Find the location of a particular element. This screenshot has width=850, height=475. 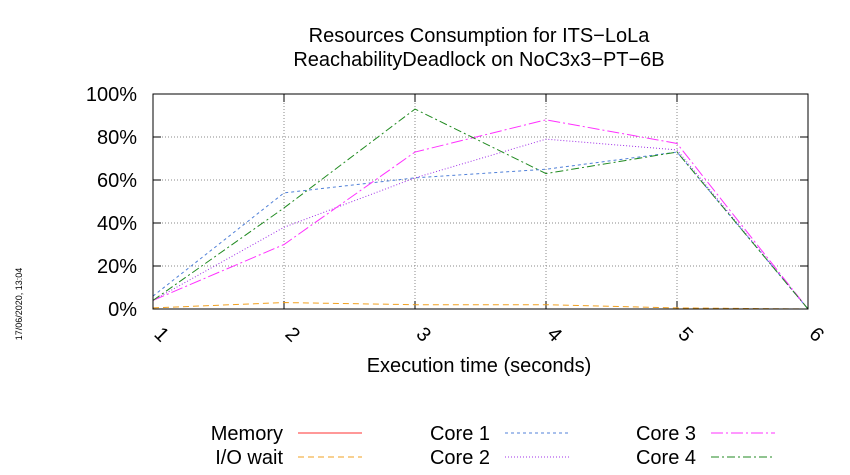

y-tick-label: 80% is located at coordinates (117, 138).